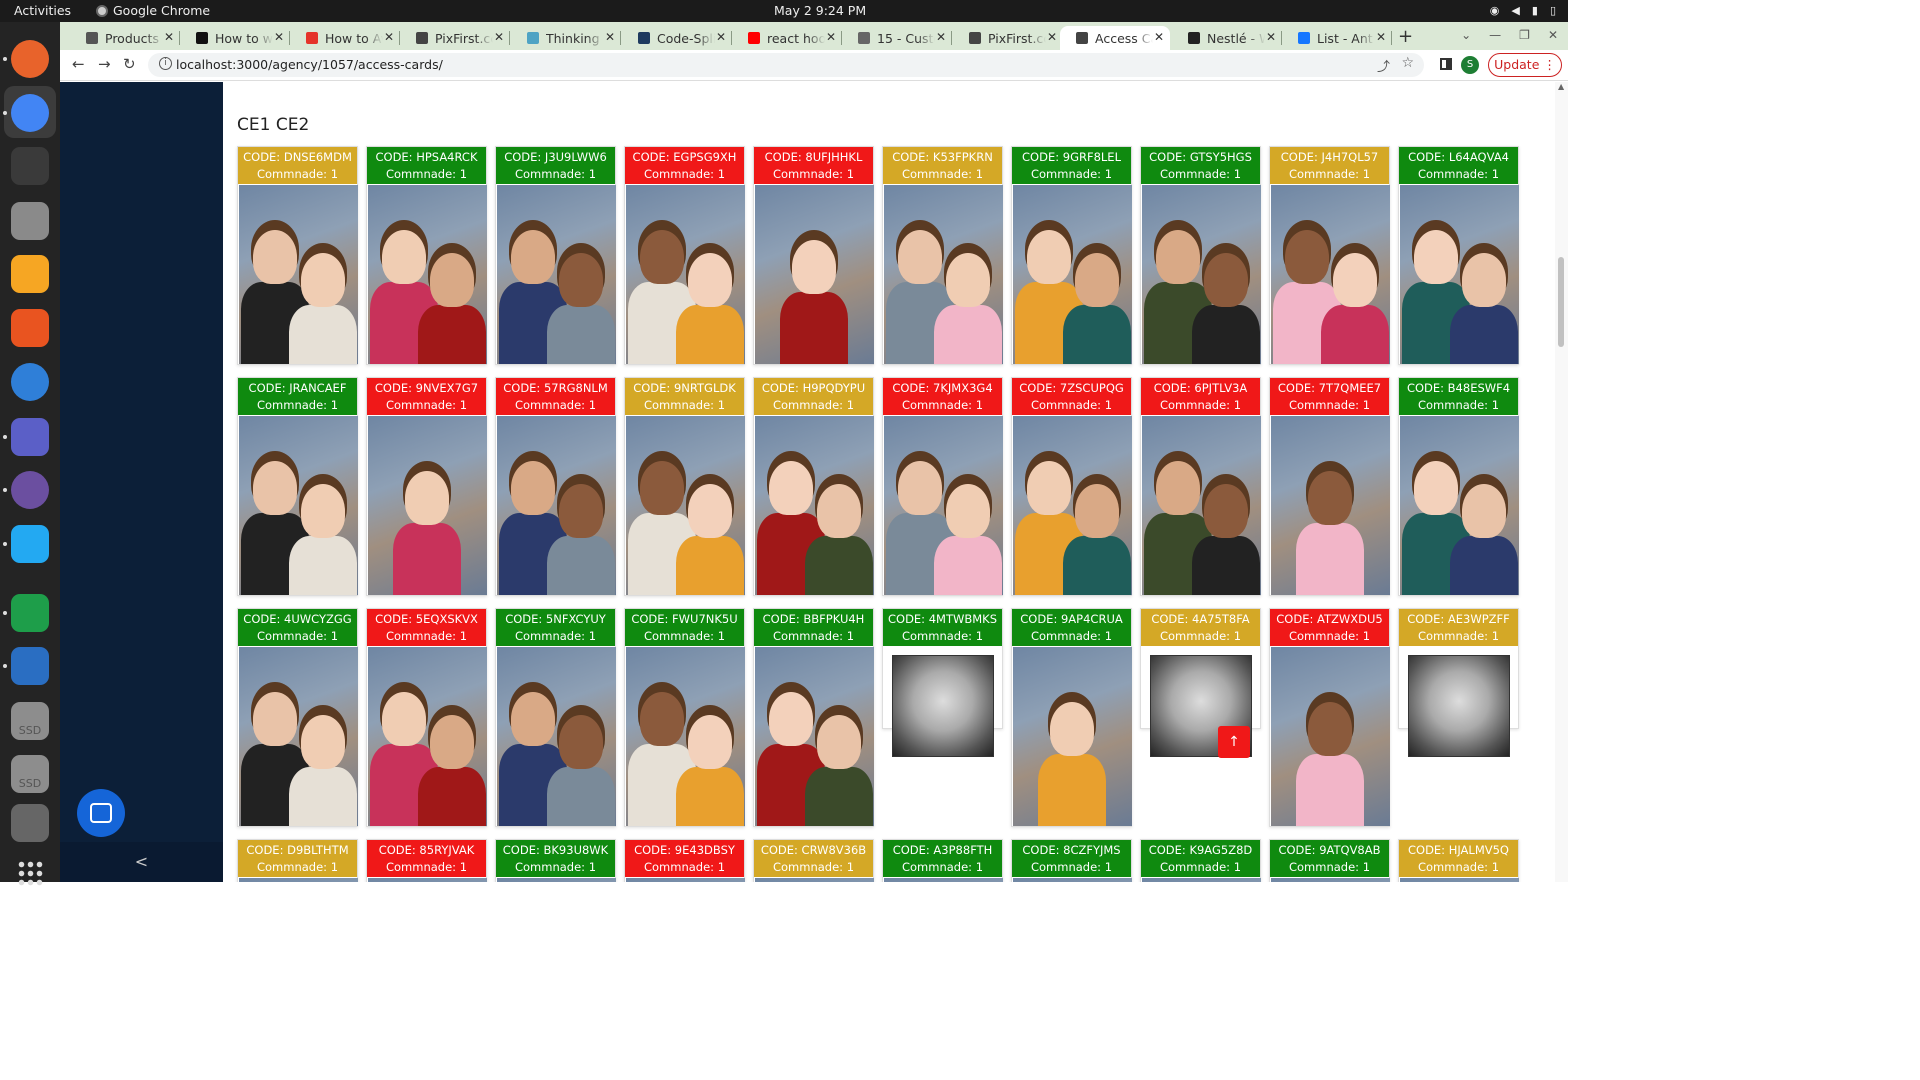 This screenshot has width=1920, height=1080. What do you see at coordinates (30, 328) in the screenshot?
I see `app-center-icon` at bounding box center [30, 328].